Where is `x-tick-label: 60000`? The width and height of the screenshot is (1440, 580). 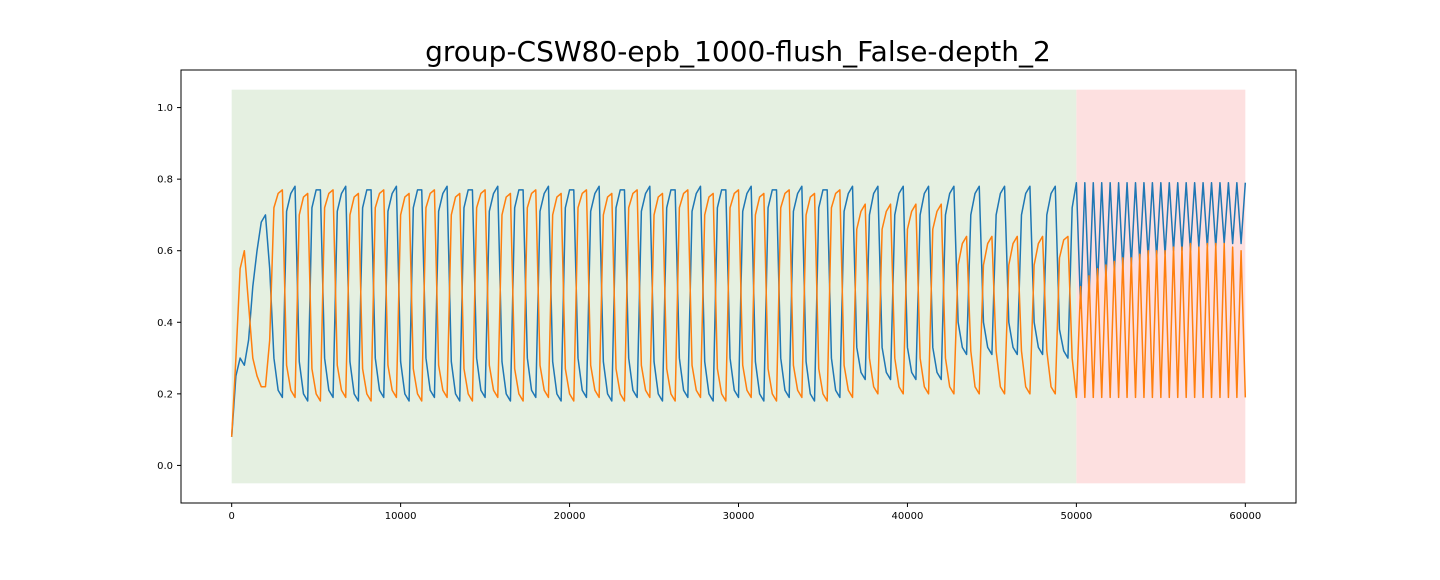
x-tick-label: 60000 is located at coordinates (1245, 516).